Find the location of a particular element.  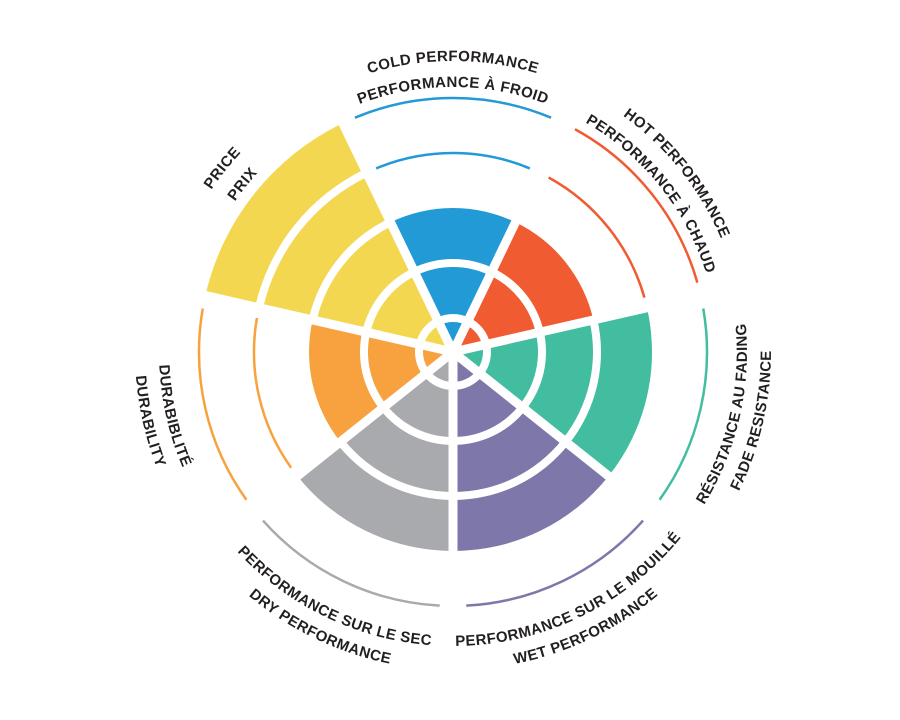

sector-label-cold-performance-line2: PERFORMANCE À FROID is located at coordinates (453, 91).